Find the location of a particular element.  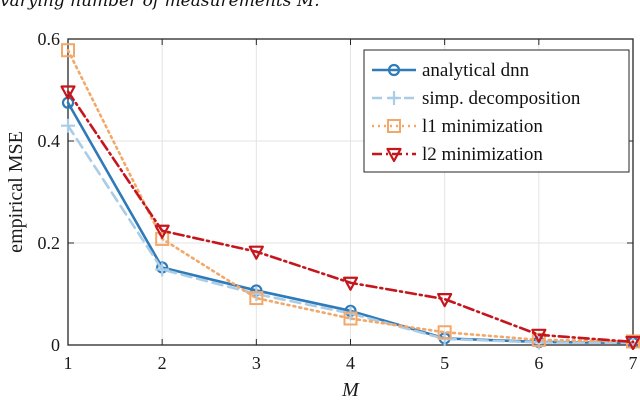

x-tick-label: 6 is located at coordinates (538, 363).